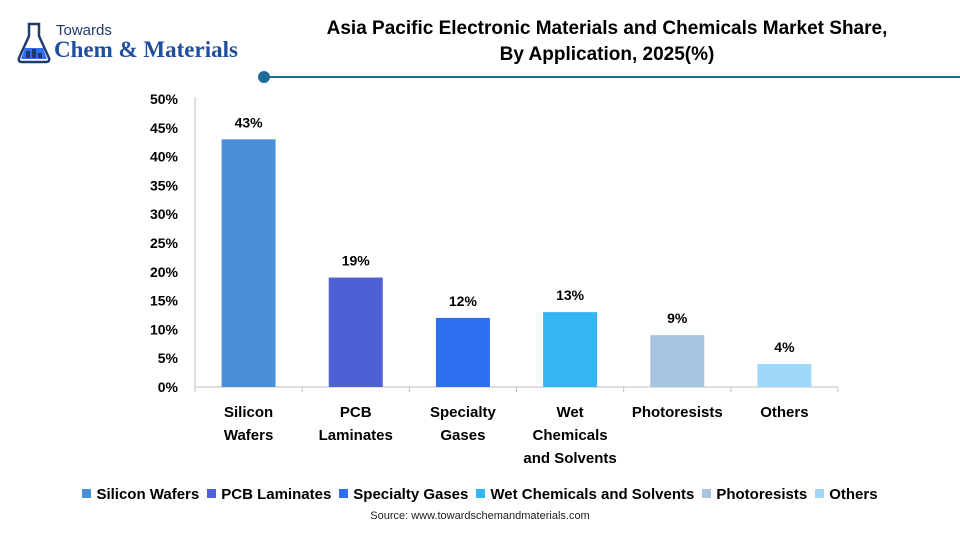  I want to click on x-tick-label: Photoresists, so click(677, 412).